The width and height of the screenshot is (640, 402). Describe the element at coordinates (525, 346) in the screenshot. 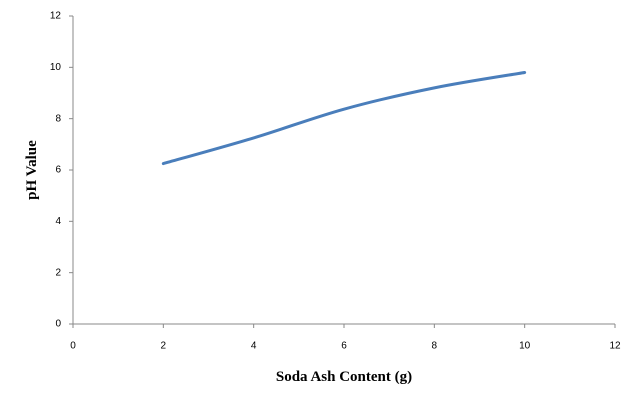

I see `x-tick-label: 10` at that location.